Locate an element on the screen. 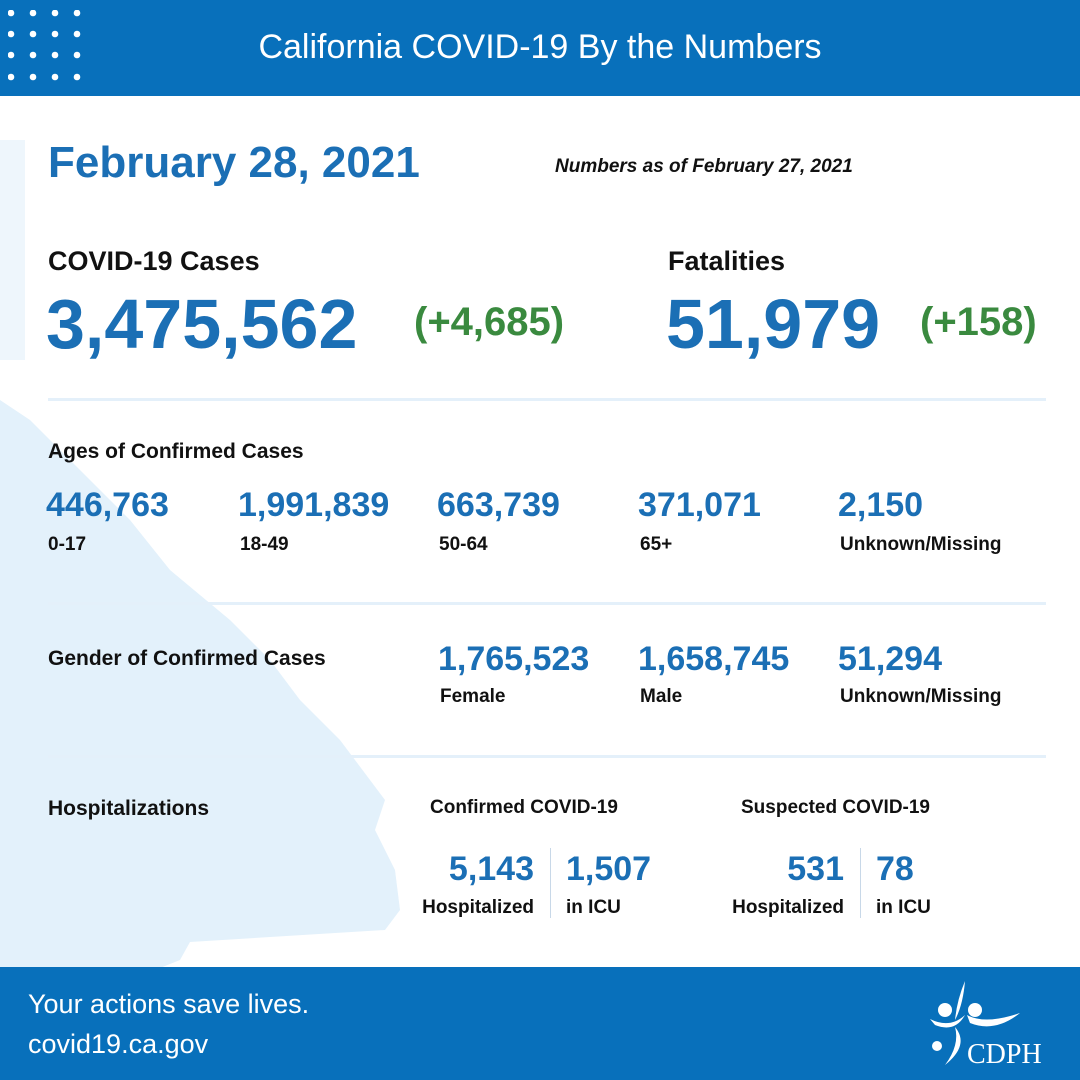  footer-slogan: Your actions save lives. is located at coordinates (169, 1004).